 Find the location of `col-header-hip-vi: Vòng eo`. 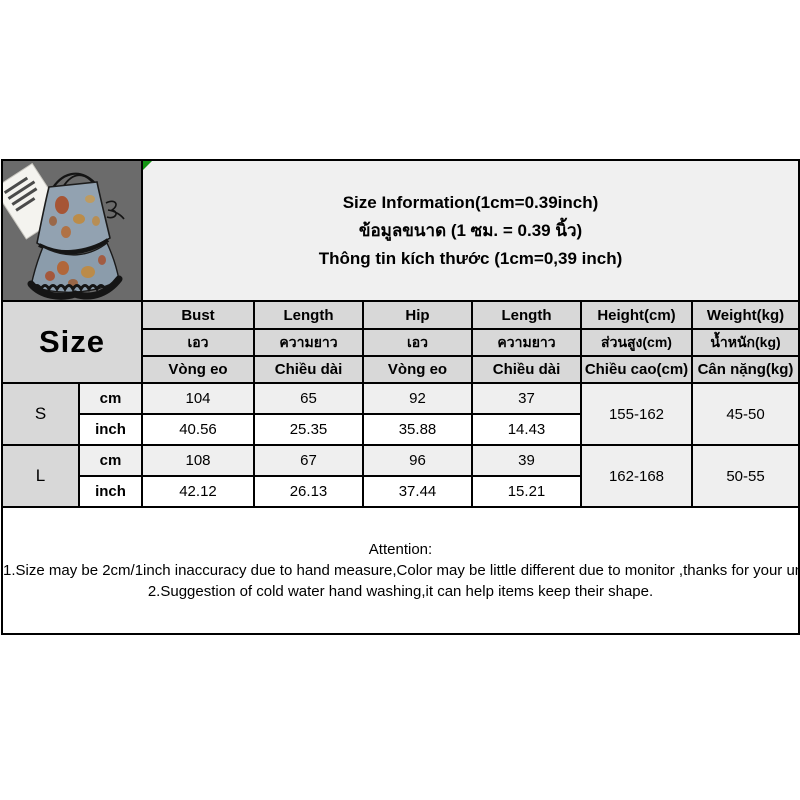

col-header-hip-vi: Vòng eo is located at coordinates (417, 369).